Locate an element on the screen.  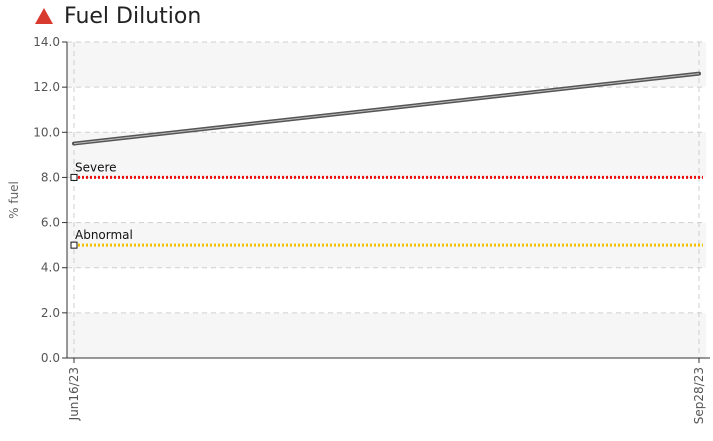
y-tick-label: 4.0 is located at coordinates (50, 268).